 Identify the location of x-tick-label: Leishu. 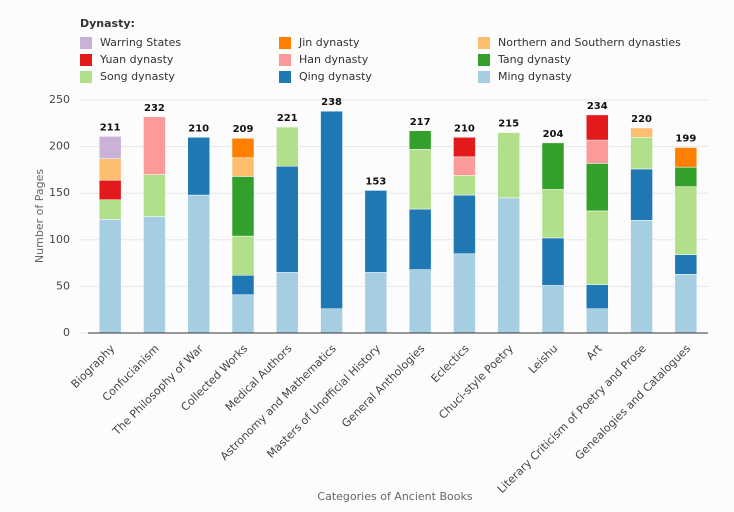
(543, 359).